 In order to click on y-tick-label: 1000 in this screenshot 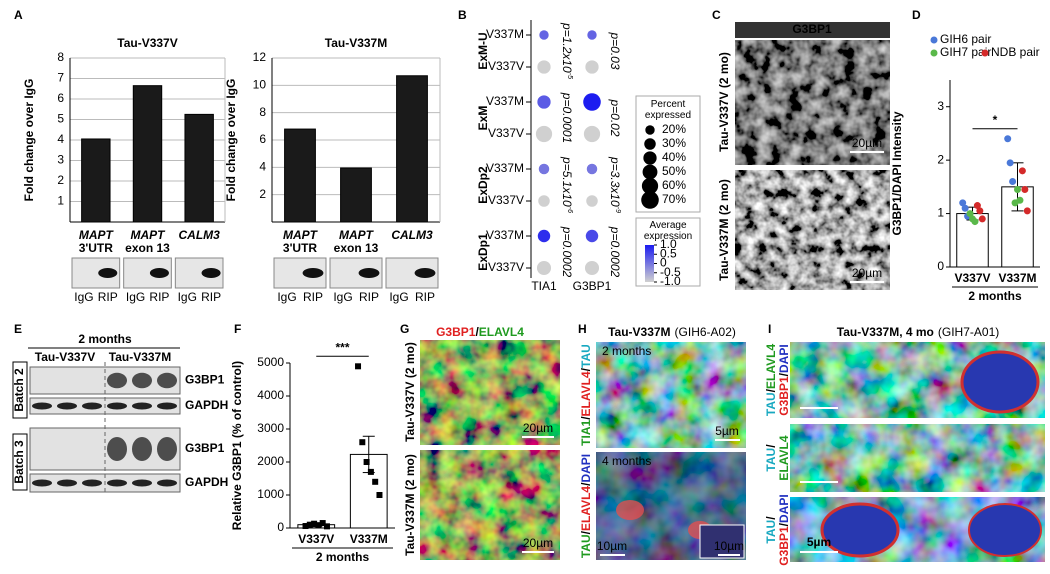, I will do `click(270, 494)`.